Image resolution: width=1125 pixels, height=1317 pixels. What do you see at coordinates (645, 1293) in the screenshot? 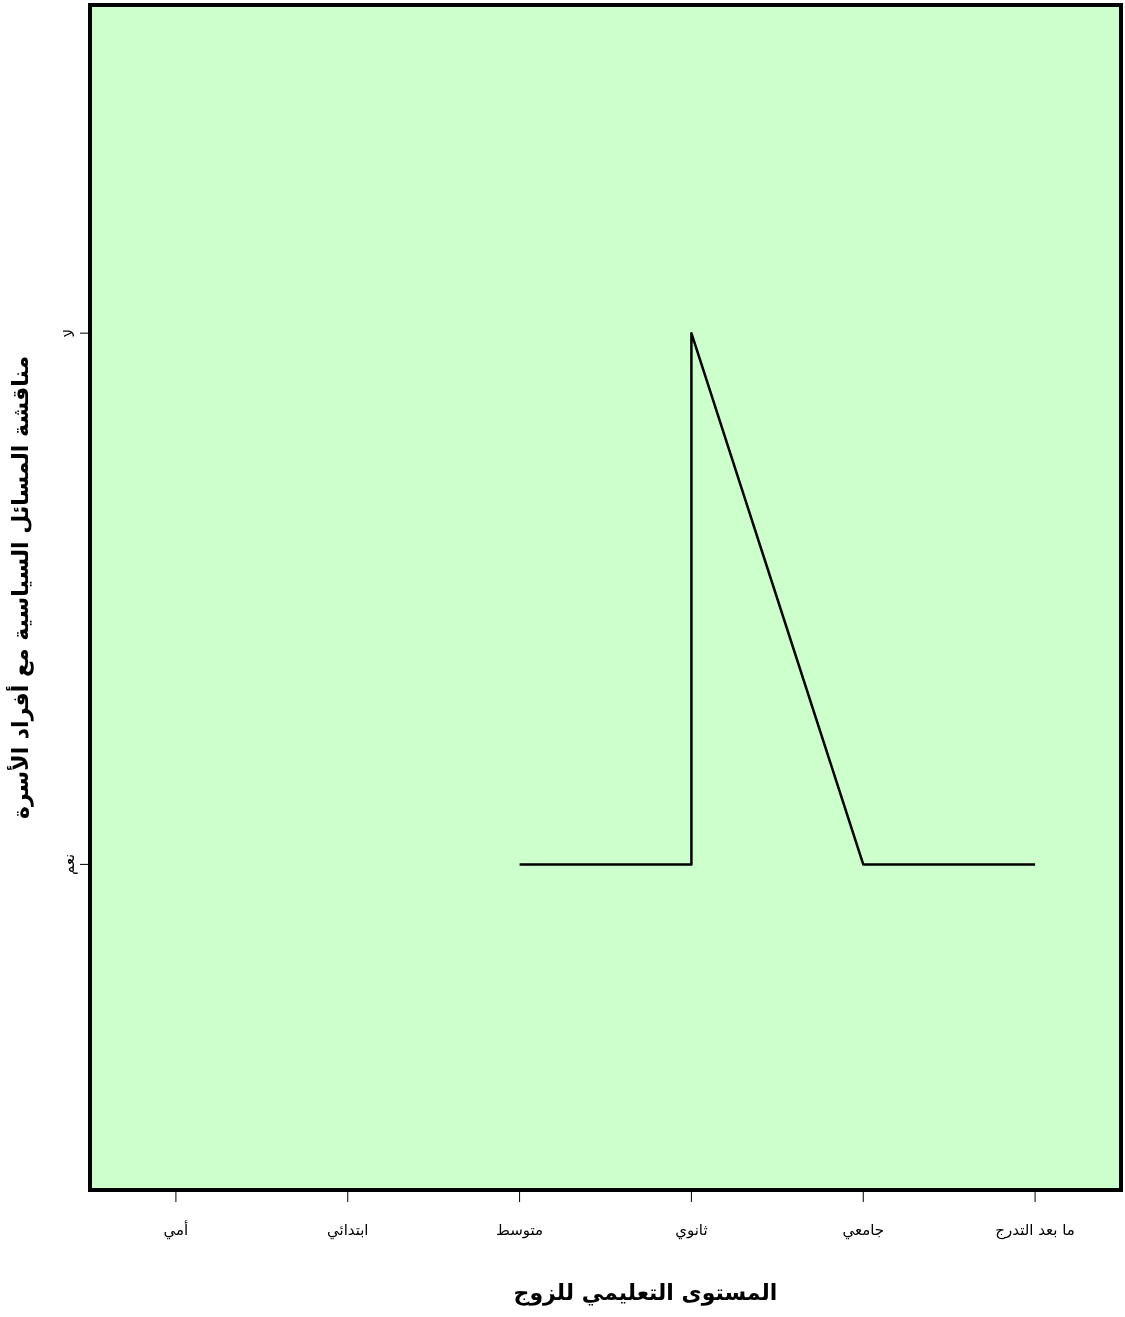
I see `x-axis-title: المستوى التعليمي للزوج` at bounding box center [645, 1293].